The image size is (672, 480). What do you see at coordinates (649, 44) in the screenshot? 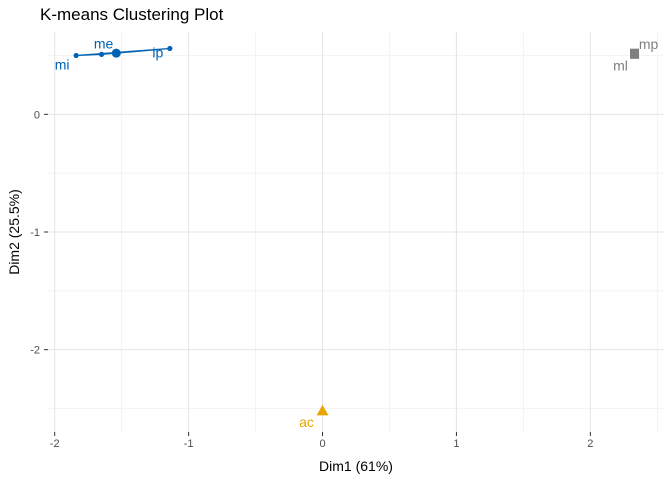
I see `point-label-mp: mp` at bounding box center [649, 44].